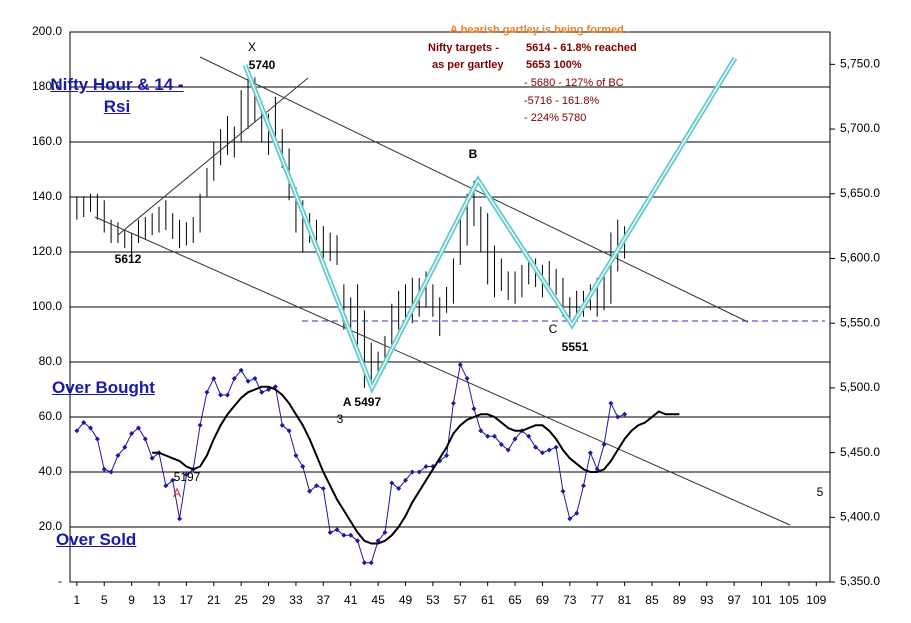  I want to click on annotation: 5614 - 61.8% reached, so click(581, 48).